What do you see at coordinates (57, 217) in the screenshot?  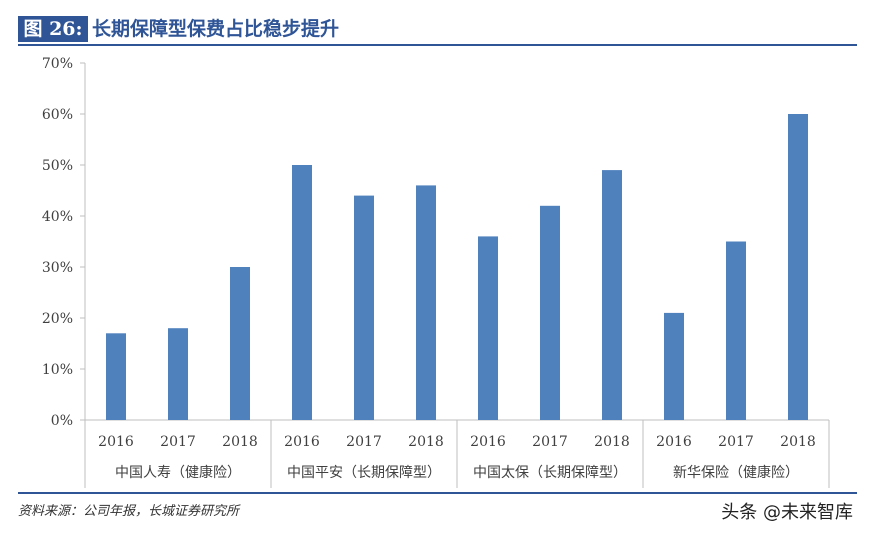 I see `y-tick-label: 40%` at bounding box center [57, 217].